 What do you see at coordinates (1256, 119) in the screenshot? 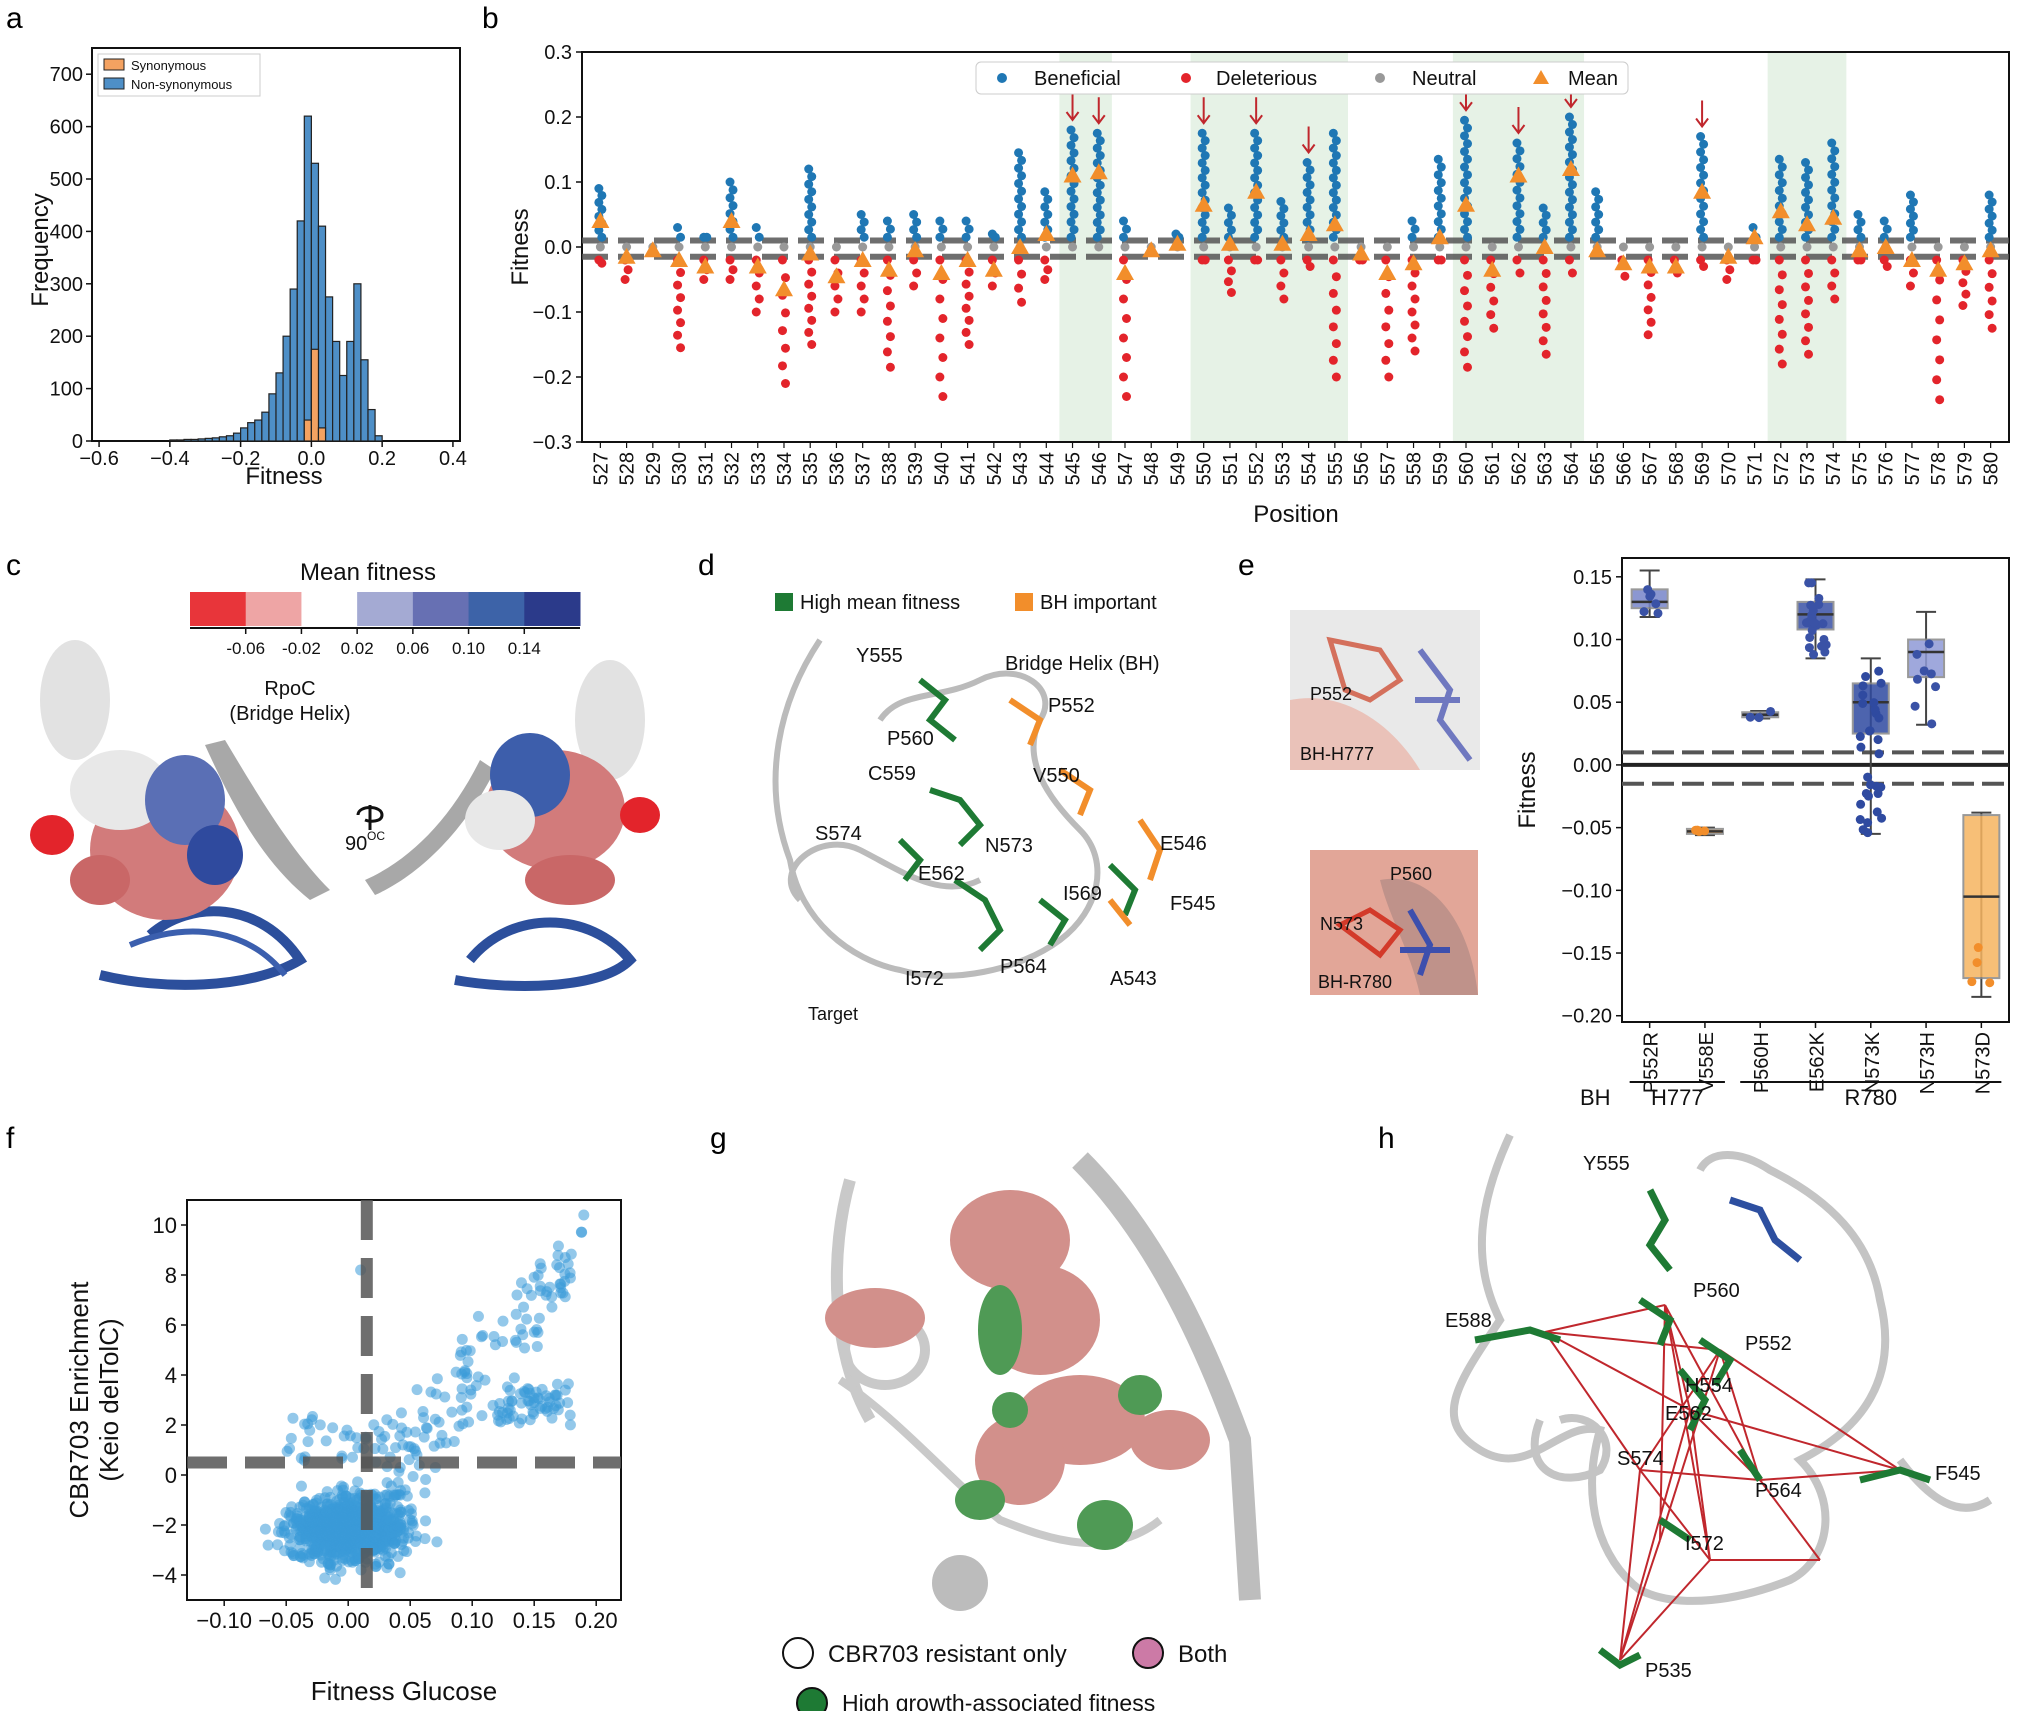
I see `arrow-head` at bounding box center [1256, 119].